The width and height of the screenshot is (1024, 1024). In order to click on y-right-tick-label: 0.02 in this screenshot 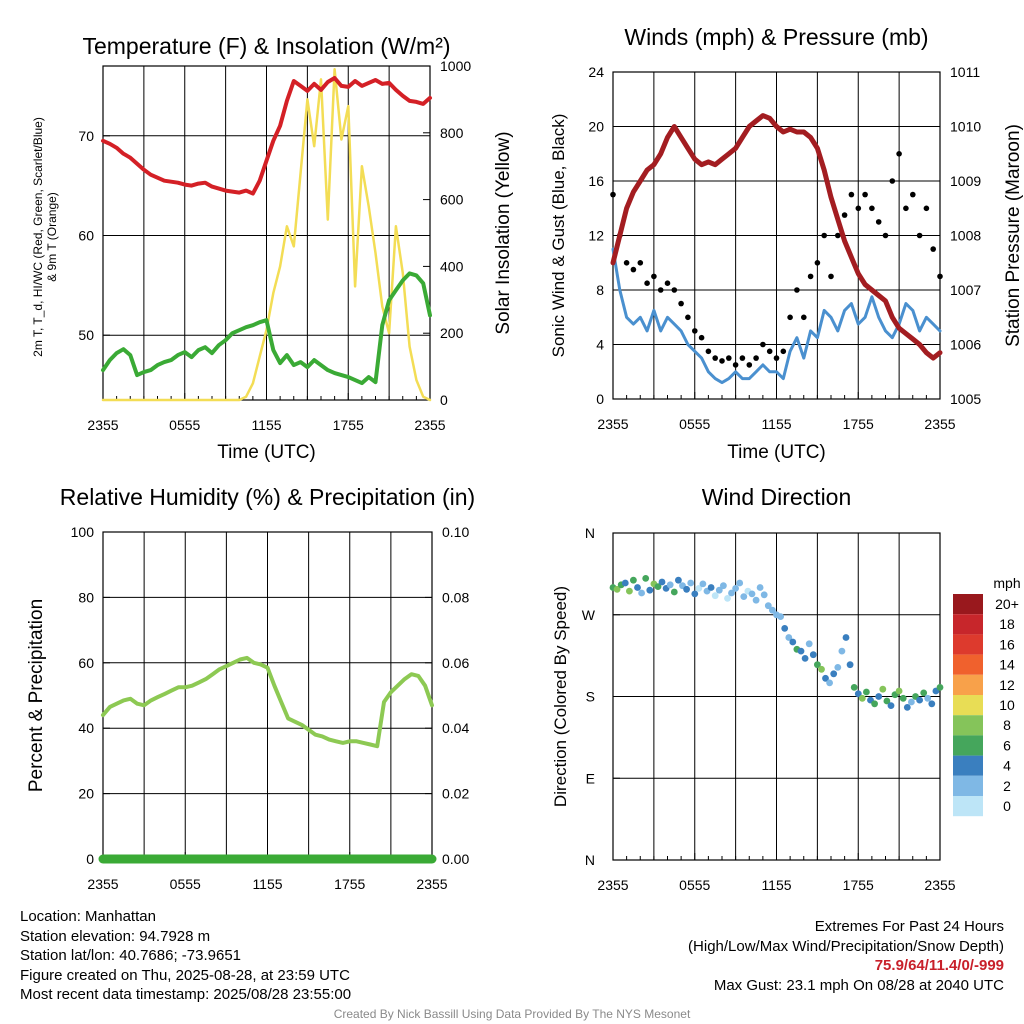, I will do `click(455, 794)`.